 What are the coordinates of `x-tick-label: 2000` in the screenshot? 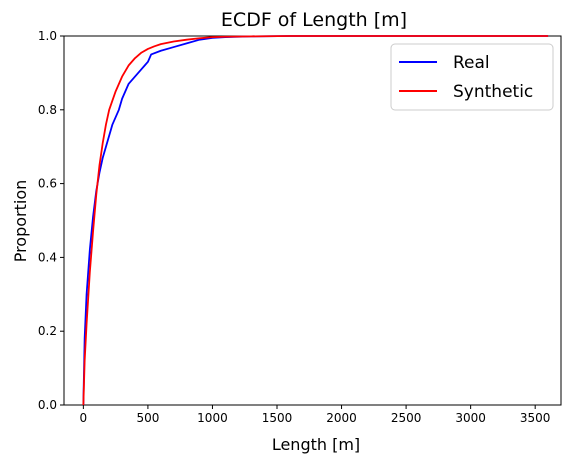 It's located at (341, 418).